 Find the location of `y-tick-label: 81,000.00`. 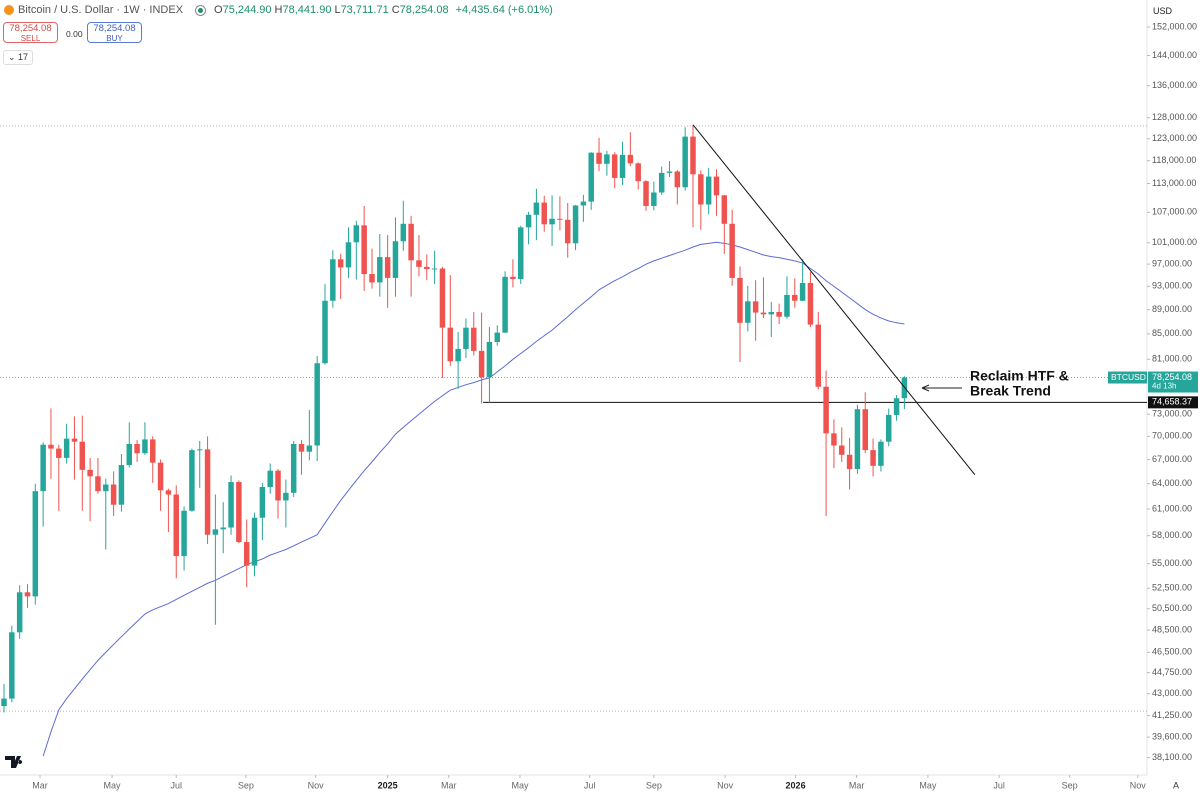

y-tick-label: 81,000.00 is located at coordinates (1172, 359).